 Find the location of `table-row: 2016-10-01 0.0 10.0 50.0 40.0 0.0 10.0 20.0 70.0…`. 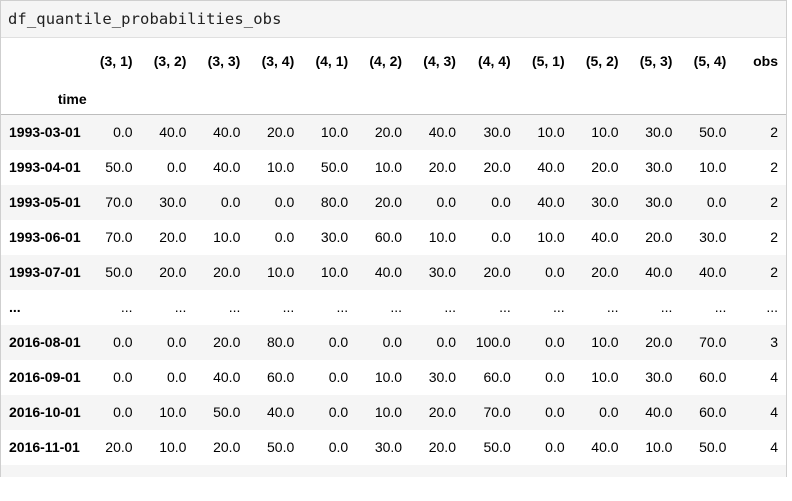

table-row: 2016-10-01 0.0 10.0 50.0 40.0 0.0 10.0 20.0 70.0… is located at coordinates (393, 412).